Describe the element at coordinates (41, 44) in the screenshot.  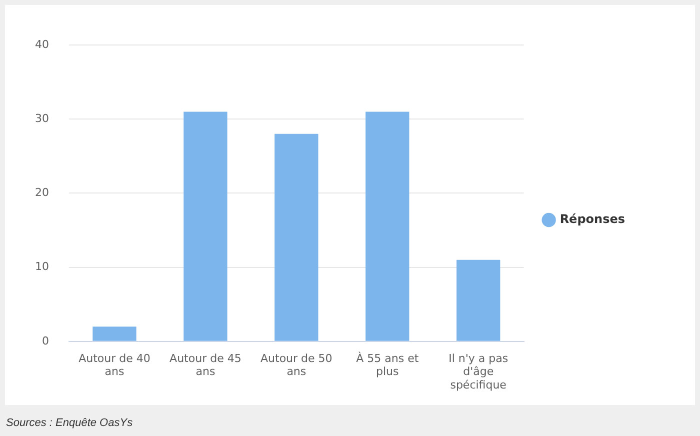
I see `y-tick-label: 40` at that location.